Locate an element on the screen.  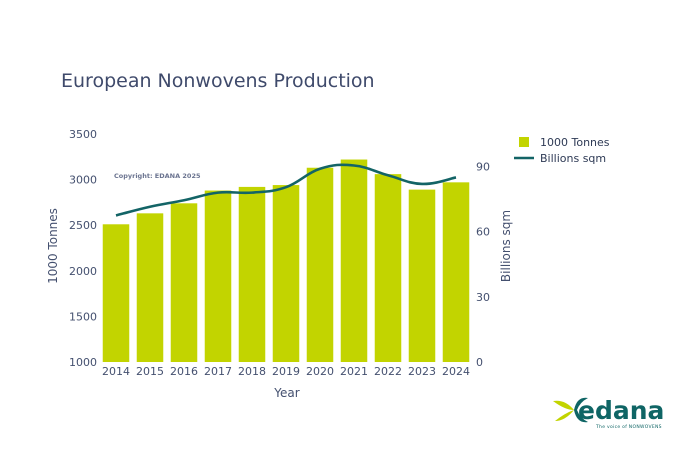
bar-2016 is located at coordinates (184, 282).